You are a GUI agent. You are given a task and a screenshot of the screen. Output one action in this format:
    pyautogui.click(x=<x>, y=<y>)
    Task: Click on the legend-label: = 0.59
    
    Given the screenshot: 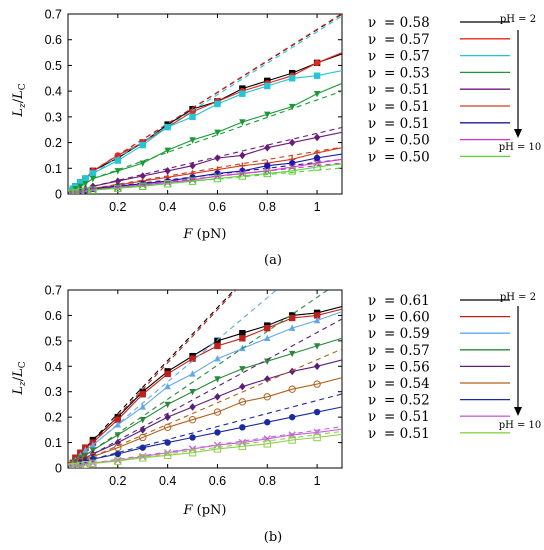 What is the action you would take?
    pyautogui.click(x=407, y=334)
    